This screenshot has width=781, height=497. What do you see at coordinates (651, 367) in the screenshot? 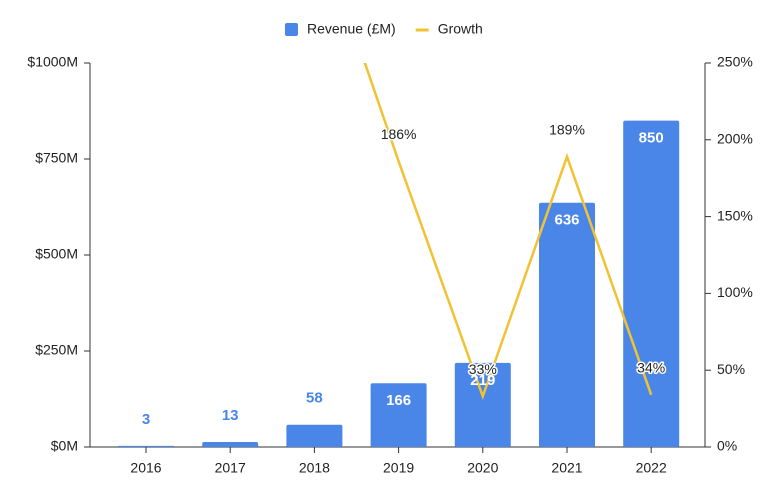
I see `line-value-label: 34%` at bounding box center [651, 367].